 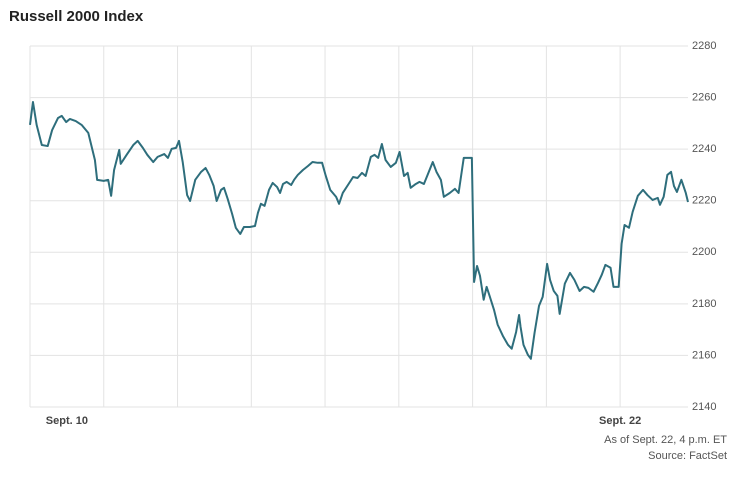 I want to click on y-tick-label: 2260, so click(x=704, y=97).